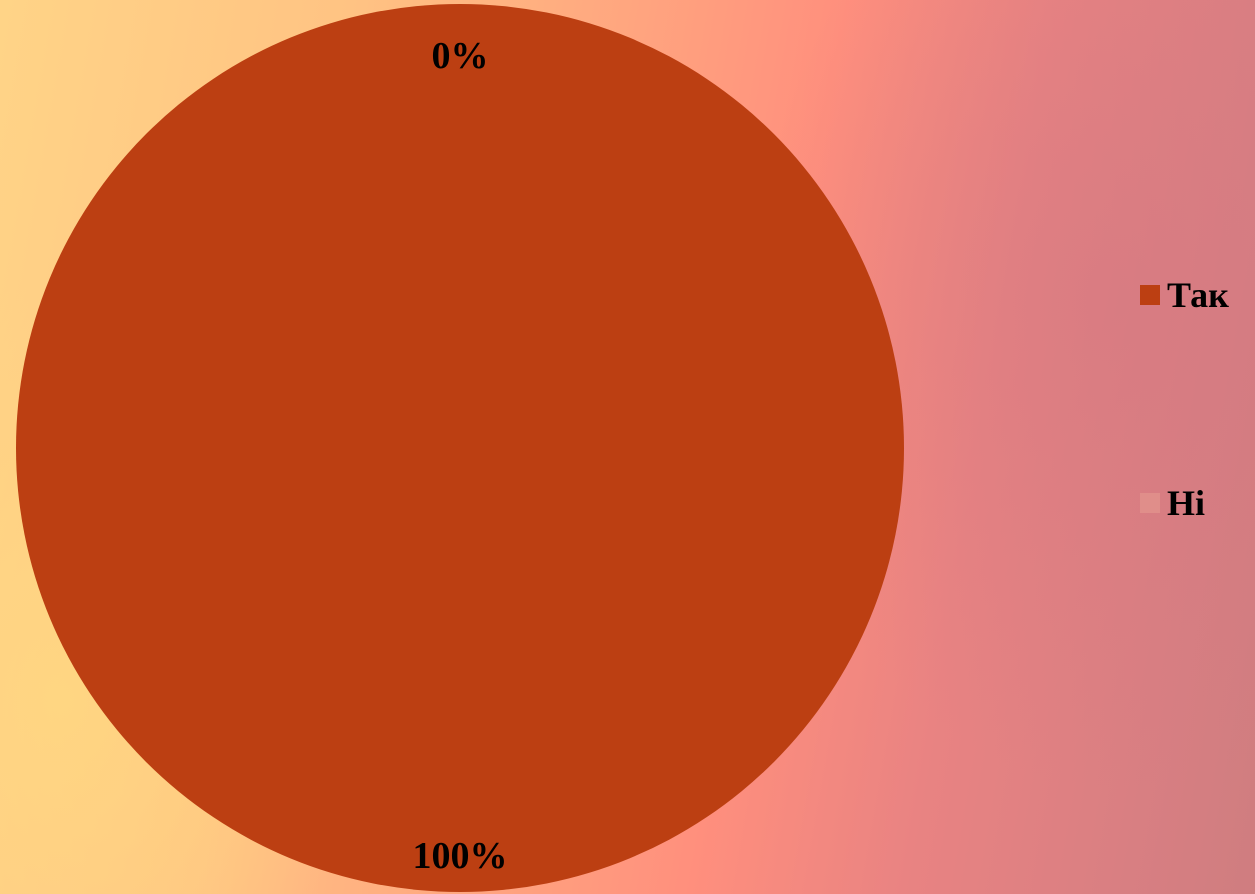 The height and width of the screenshot is (894, 1255). I want to click on legend: Так Ні, so click(1197, 478).